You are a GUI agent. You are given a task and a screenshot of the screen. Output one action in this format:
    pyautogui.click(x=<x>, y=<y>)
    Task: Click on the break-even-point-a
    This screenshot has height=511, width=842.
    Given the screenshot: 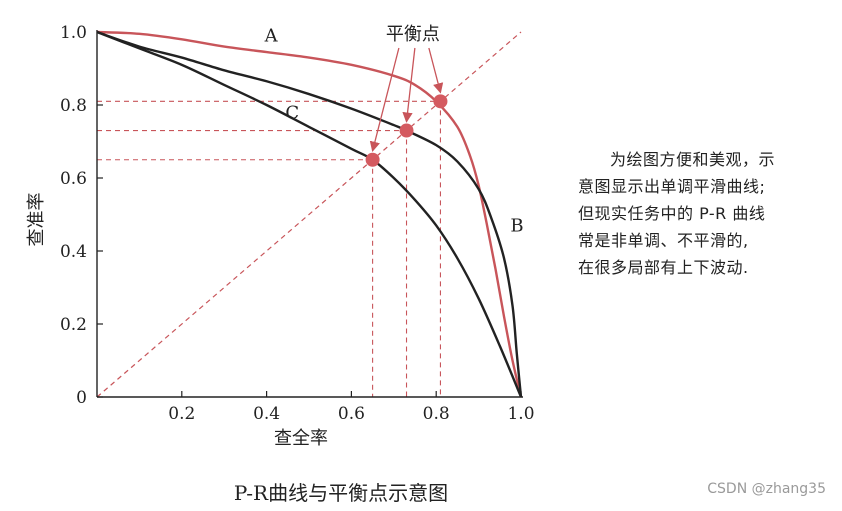 What is the action you would take?
    pyautogui.click(x=440, y=101)
    